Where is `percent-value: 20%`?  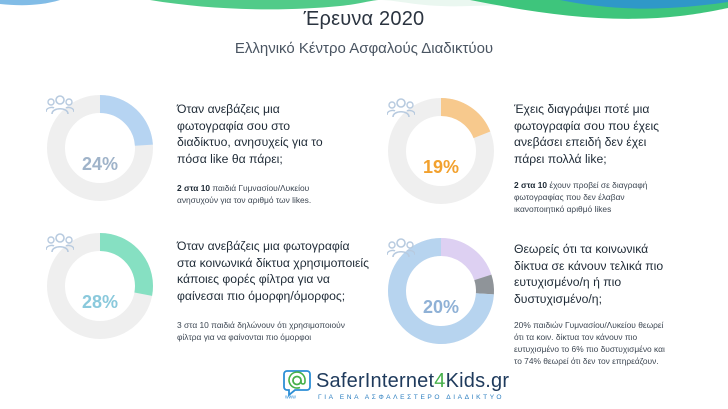 percent-value: 20% is located at coordinates (441, 307).